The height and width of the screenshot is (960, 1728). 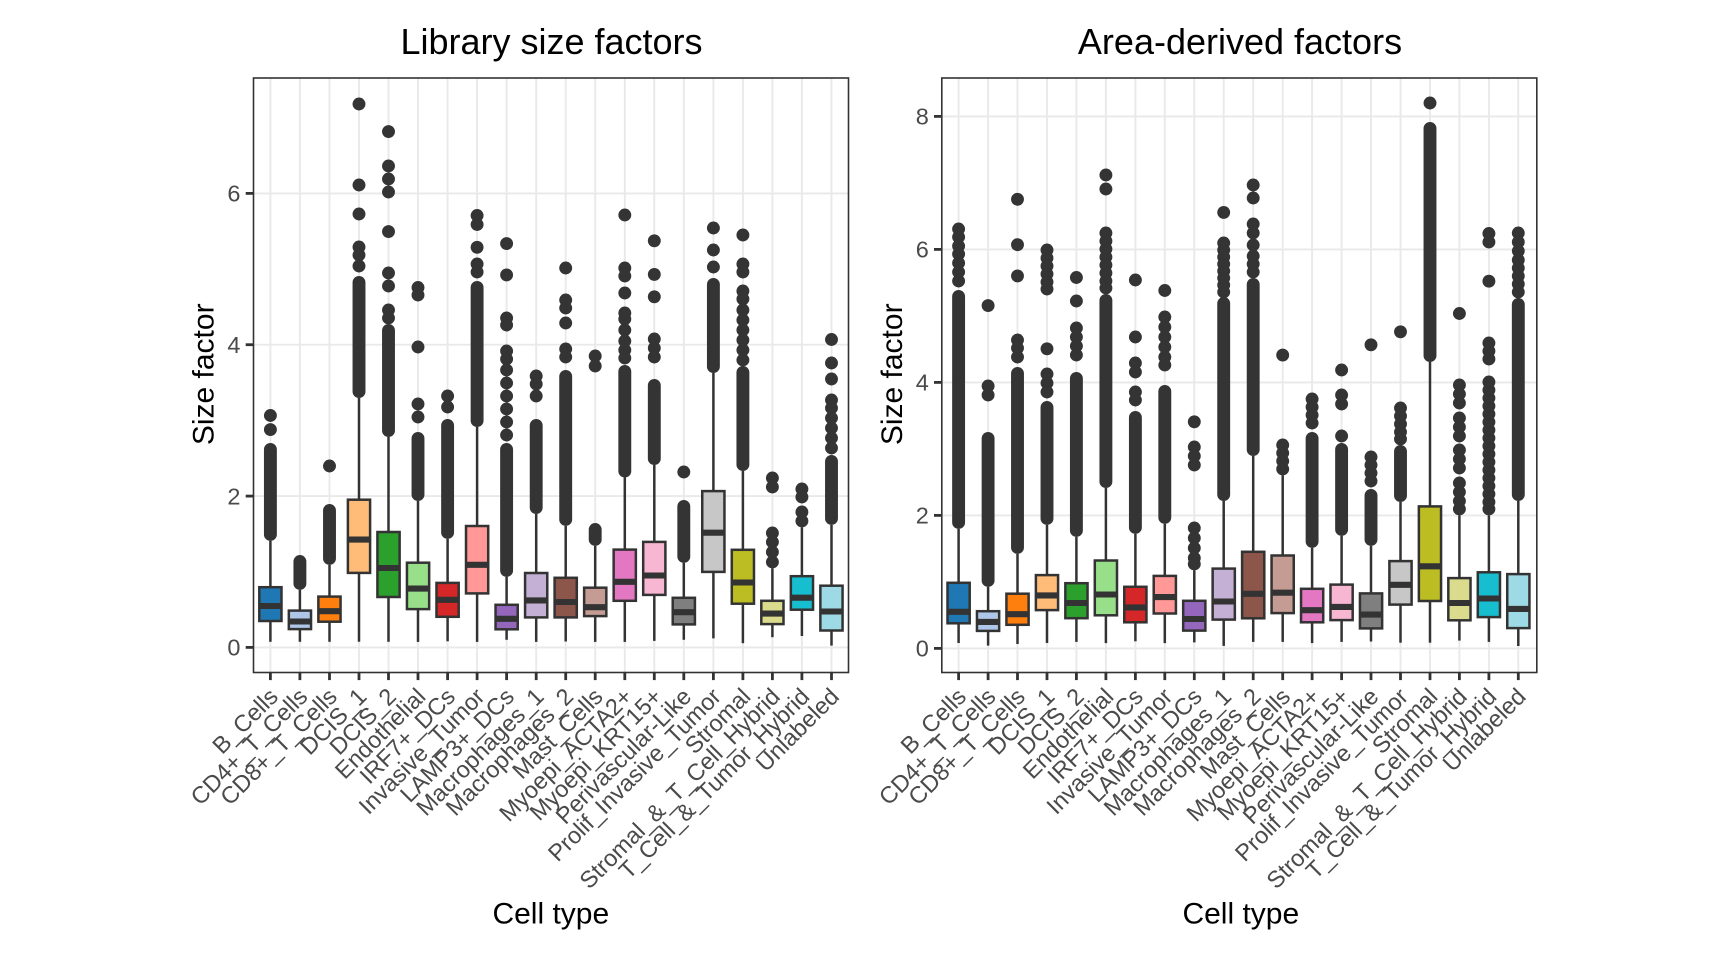 What do you see at coordinates (551, 41) in the screenshot?
I see `svg-text: Library size factors` at bounding box center [551, 41].